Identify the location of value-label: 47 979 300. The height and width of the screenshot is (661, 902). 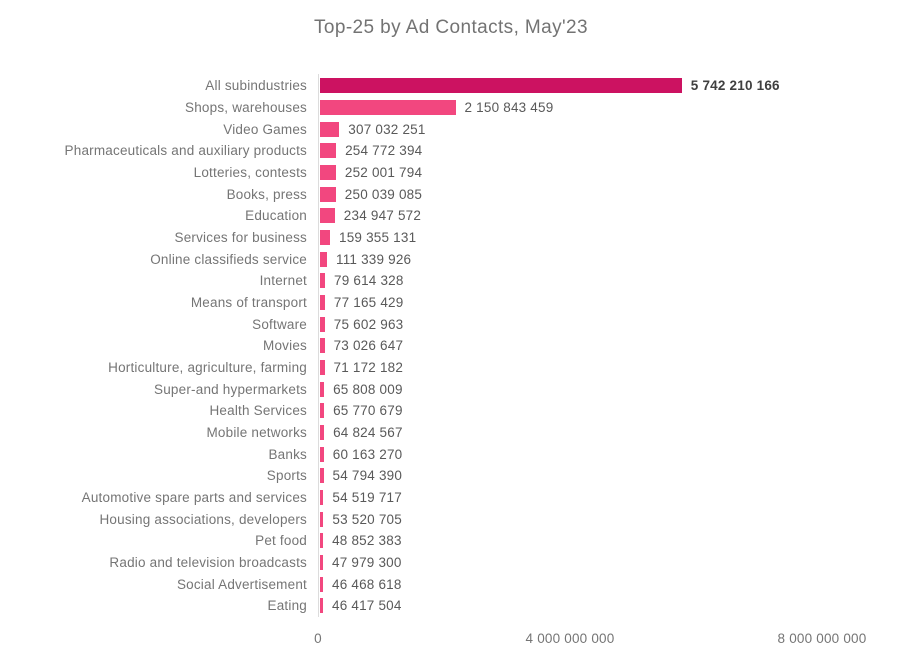
(367, 563).